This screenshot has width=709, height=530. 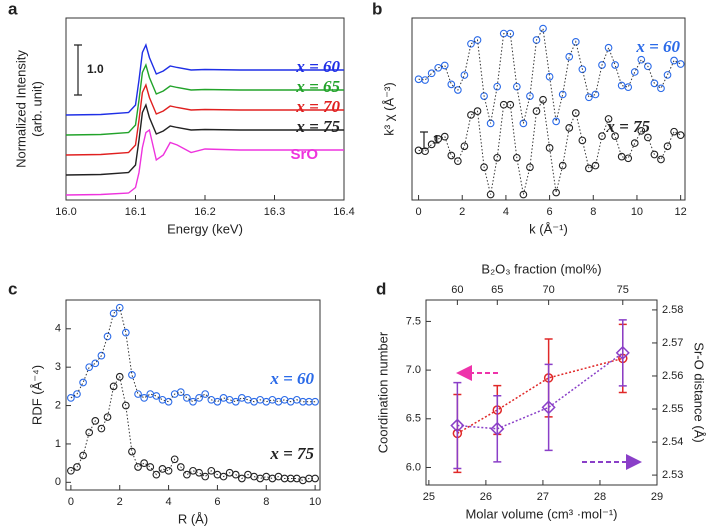 I want to click on spectrum-line, so click(x=204, y=162).